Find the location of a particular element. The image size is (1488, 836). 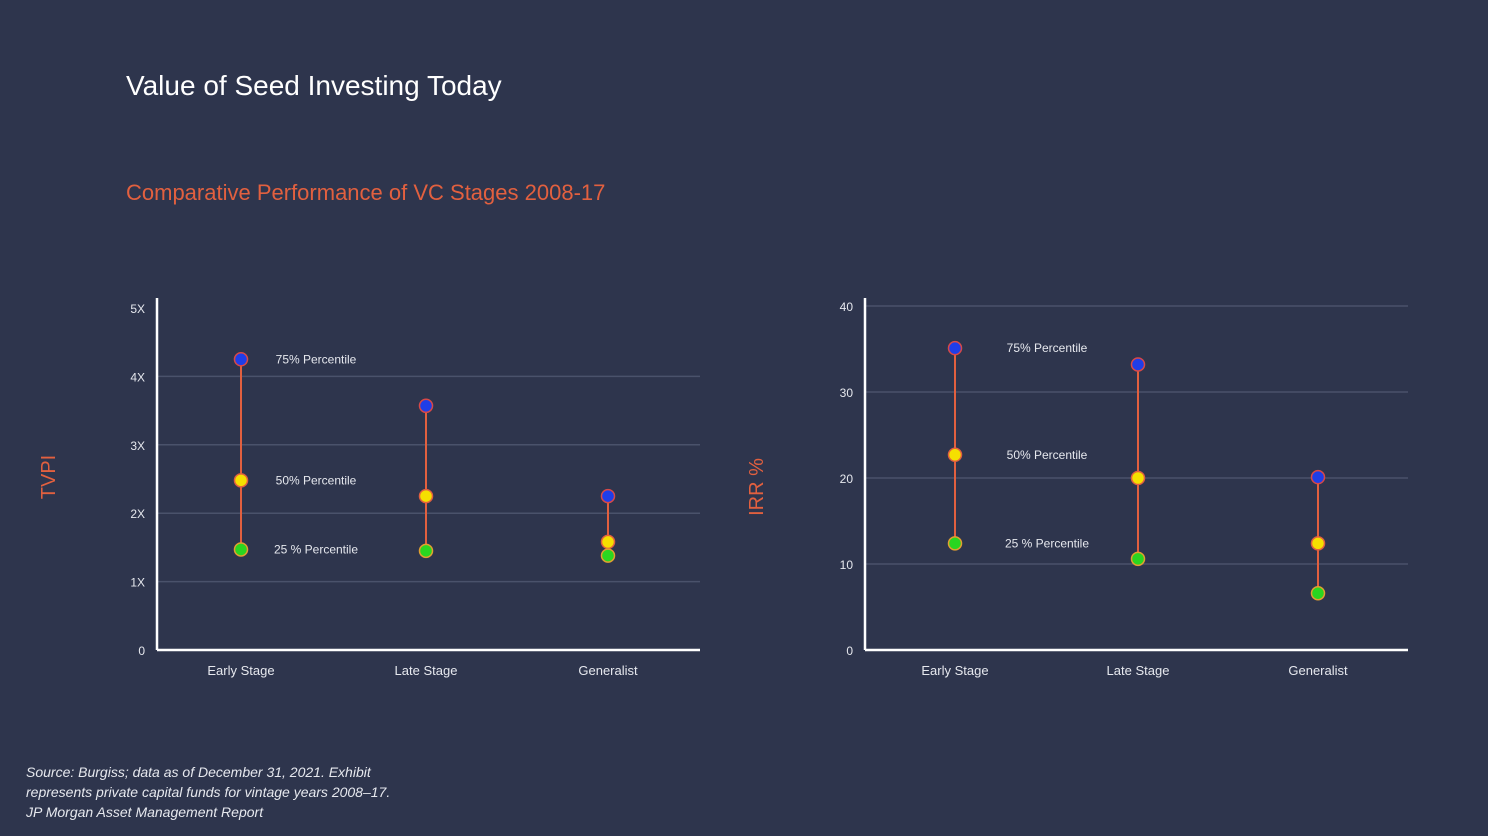

y-tick-label: 2X is located at coordinates (137, 514).